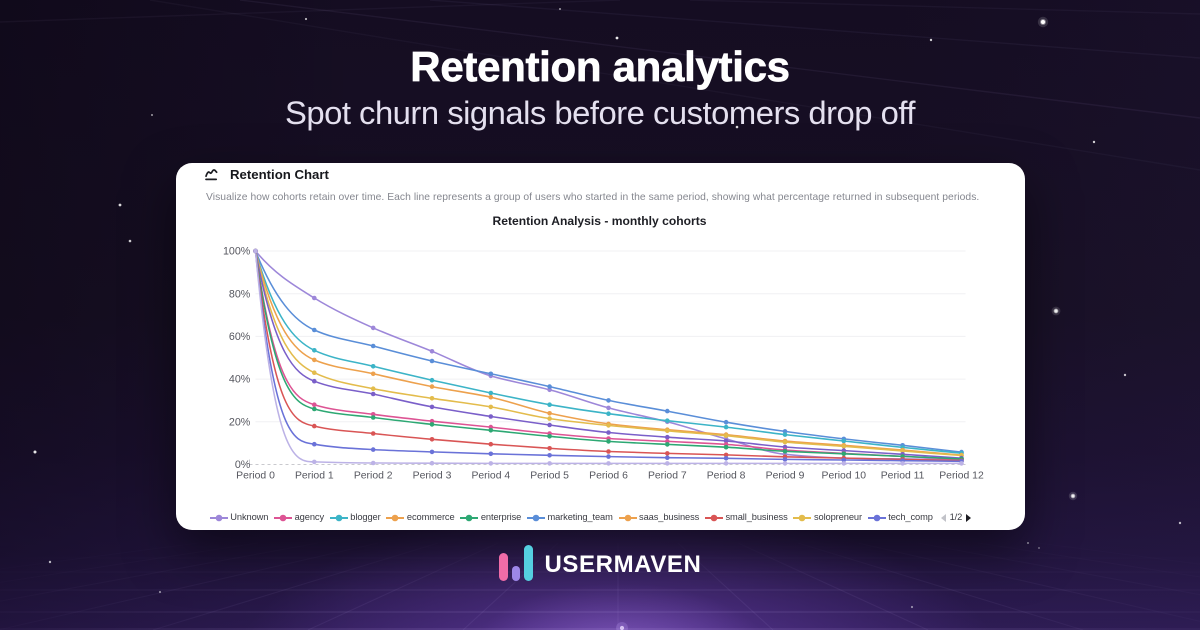 Image resolution: width=1200 pixels, height=630 pixels. What do you see at coordinates (608, 476) in the screenshot?
I see `svg-text: Period 6` at bounding box center [608, 476].